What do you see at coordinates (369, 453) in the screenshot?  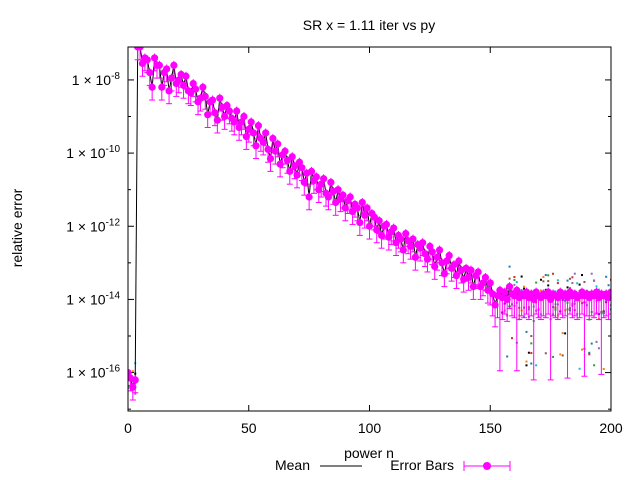 I see `x-axis-label: power n` at bounding box center [369, 453].